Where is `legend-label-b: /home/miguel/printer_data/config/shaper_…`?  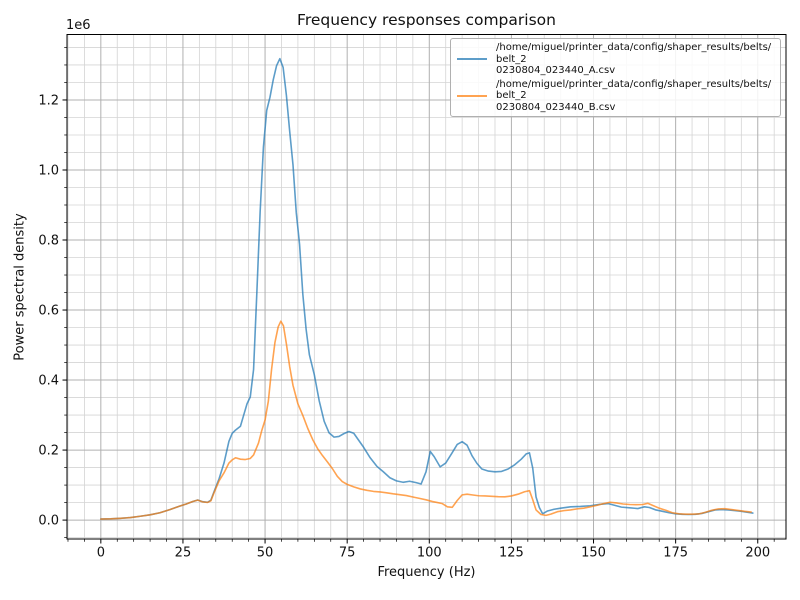 legend-label-b: /home/miguel/printer_data/config/shaper_… is located at coordinates (634, 95).